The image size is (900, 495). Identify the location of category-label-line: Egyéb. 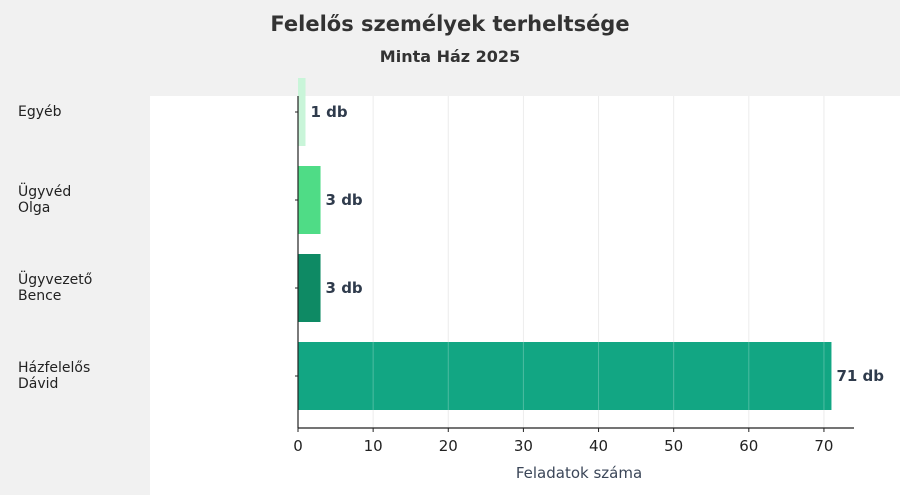
(40, 112).